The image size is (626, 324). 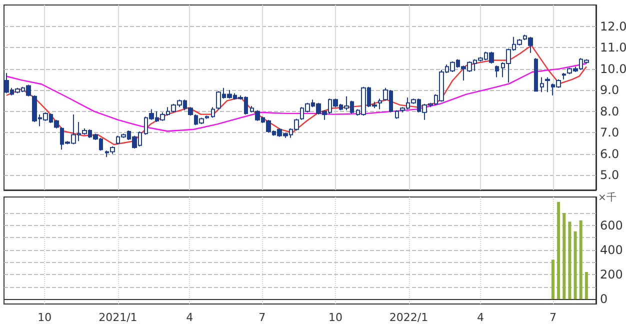 What do you see at coordinates (611, 225) in the screenshot?
I see `y-tick-label: 600` at bounding box center [611, 225].